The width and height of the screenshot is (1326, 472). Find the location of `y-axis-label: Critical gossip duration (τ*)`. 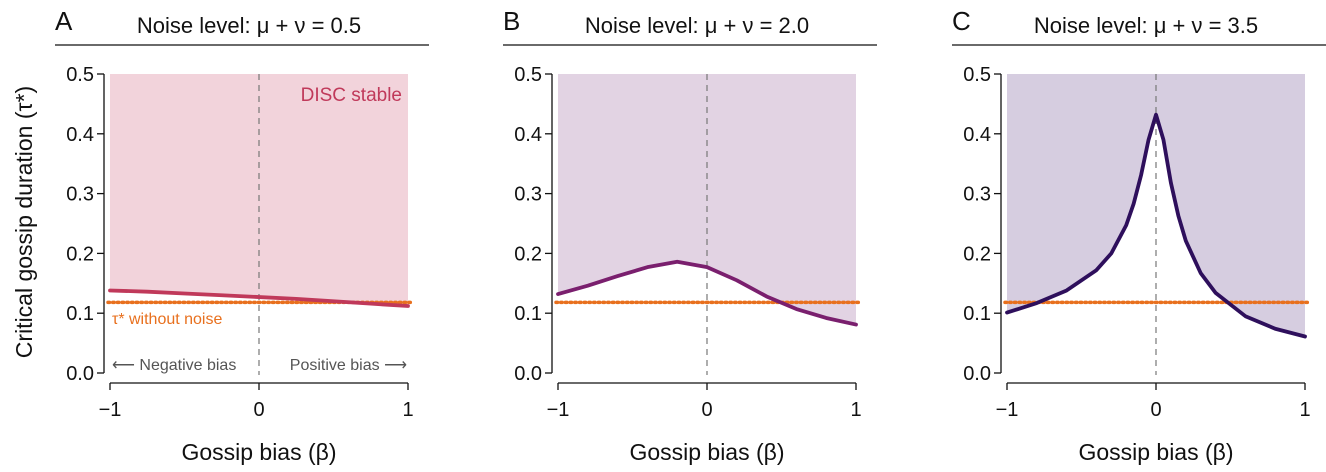

y-axis-label: Critical gossip duration (τ*) is located at coordinates (24, 222).